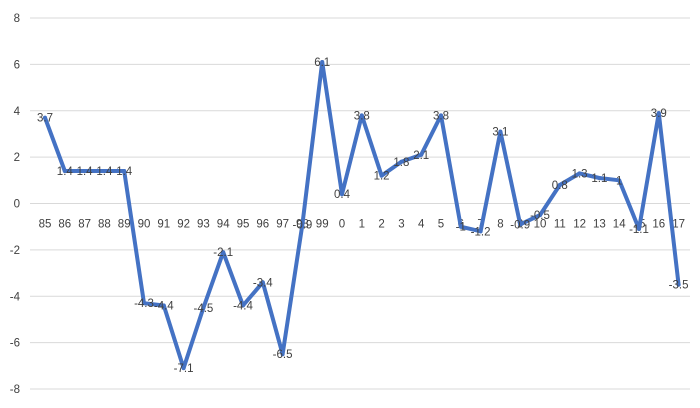 Image resolution: width=700 pixels, height=408 pixels. I want to click on data-label: 1.3, so click(580, 174).